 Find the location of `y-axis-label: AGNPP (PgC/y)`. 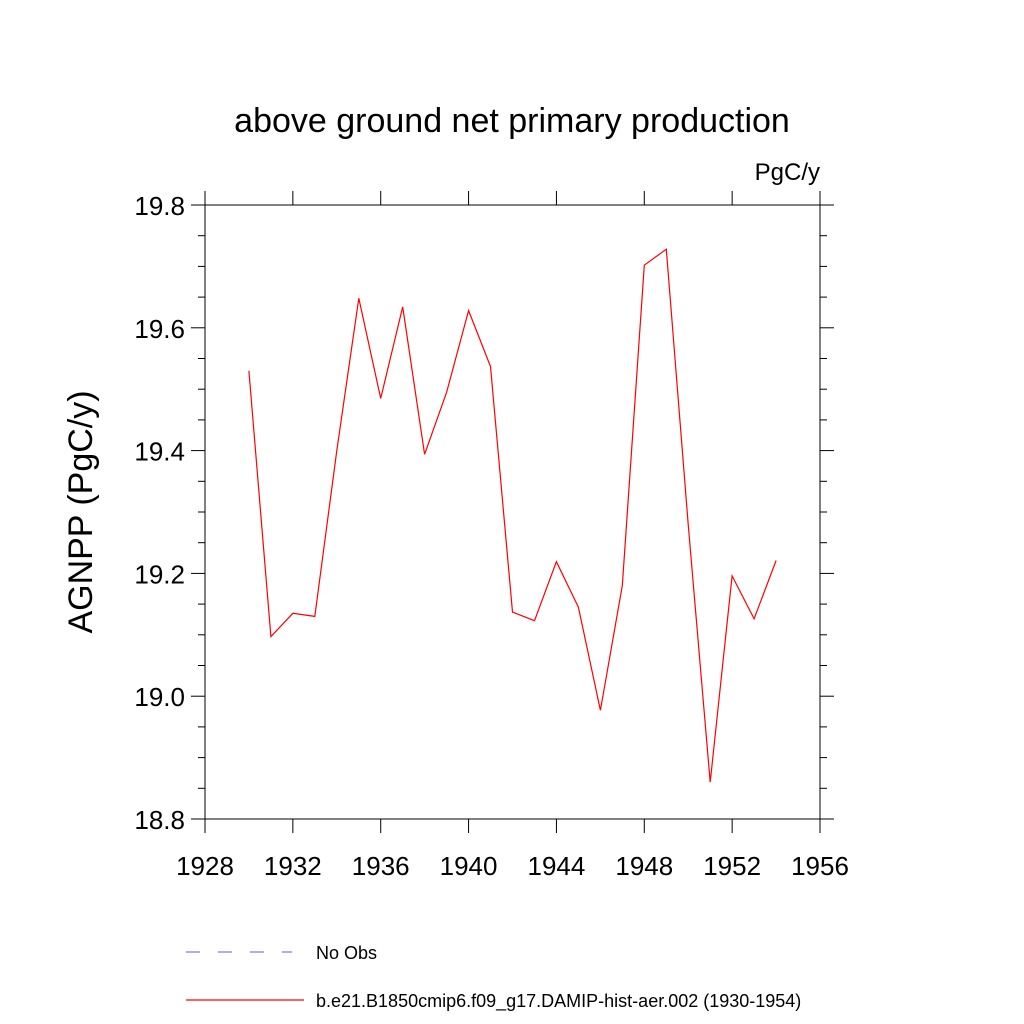

y-axis-label: AGNPP (PgC/y) is located at coordinates (81, 511).